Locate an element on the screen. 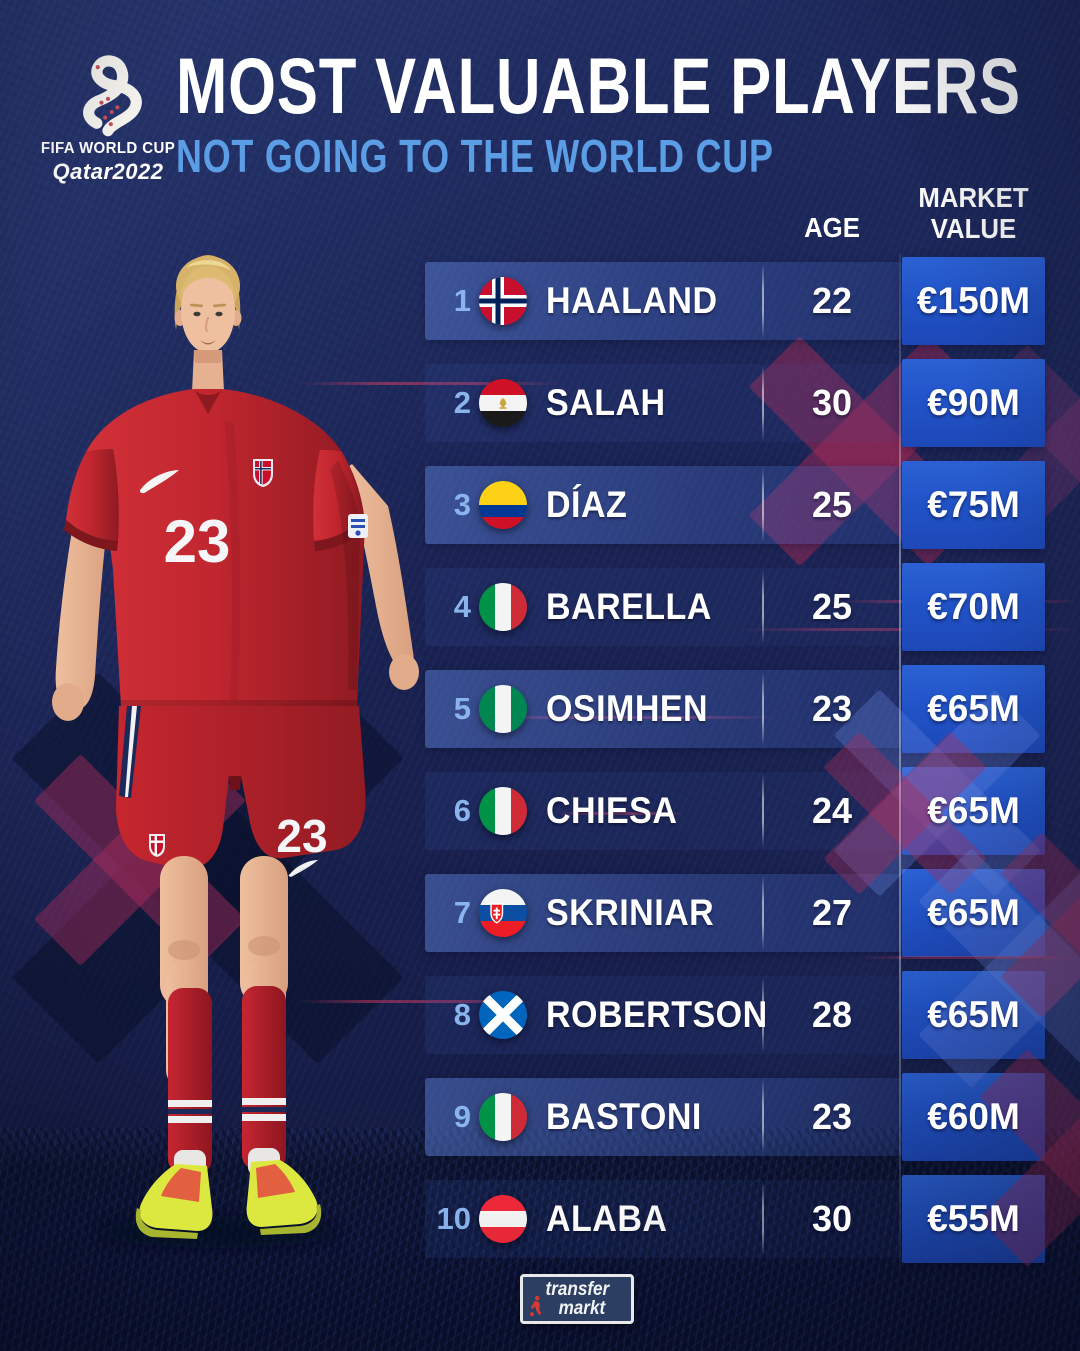 The image size is (1080, 1351). table-row: 9 BASTONI 23 €60M is located at coordinates (735, 1117).